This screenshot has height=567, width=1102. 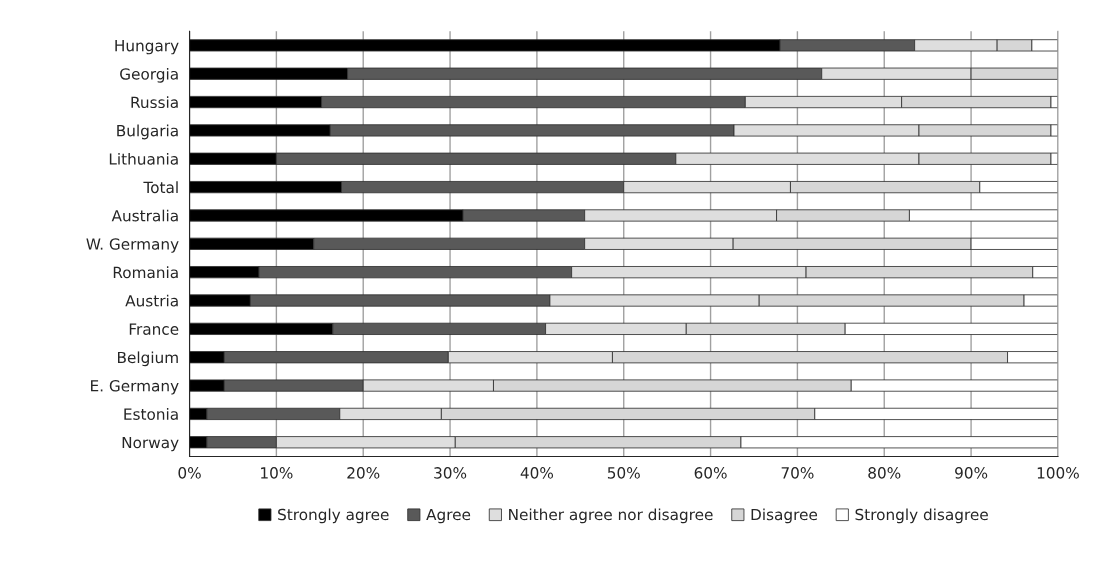 I want to click on x-tick-label: 60%, so click(x=710, y=473).